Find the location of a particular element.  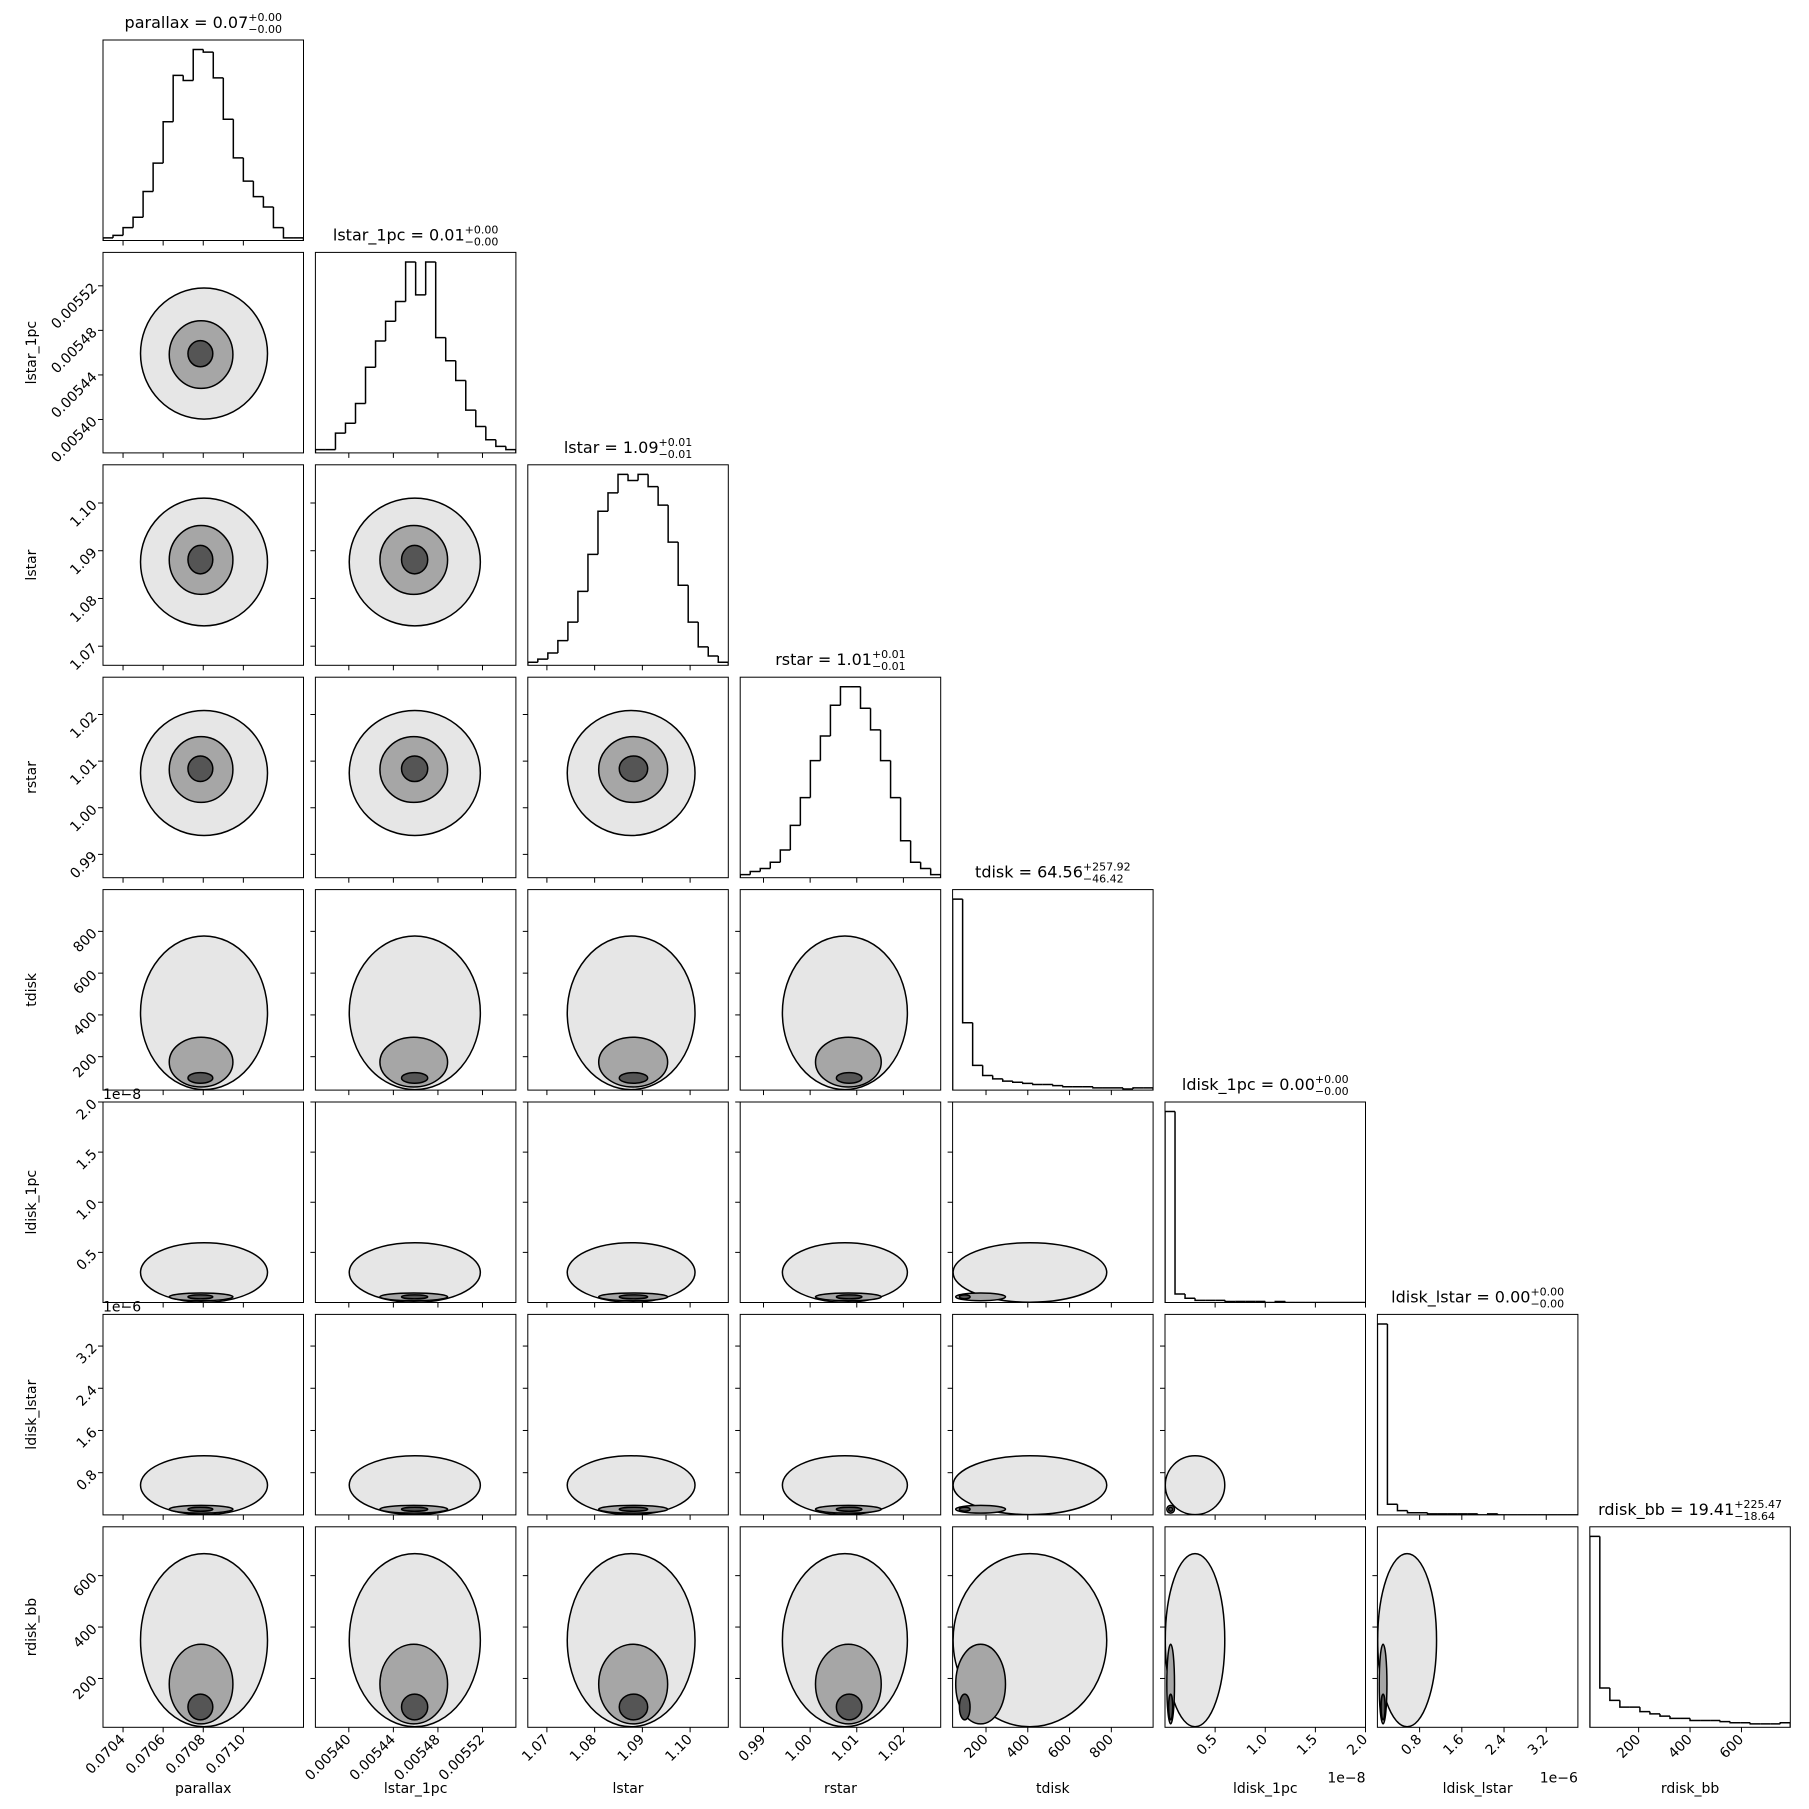

panel-title: parallax = 0.07+0.00 −0.00 is located at coordinates (203, 23).